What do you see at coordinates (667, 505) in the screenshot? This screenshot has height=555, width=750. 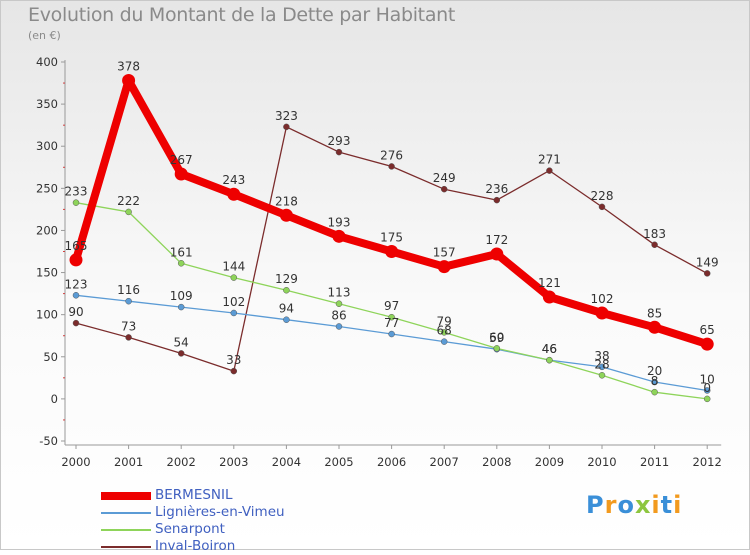 I see `logo-letter: t` at bounding box center [667, 505].